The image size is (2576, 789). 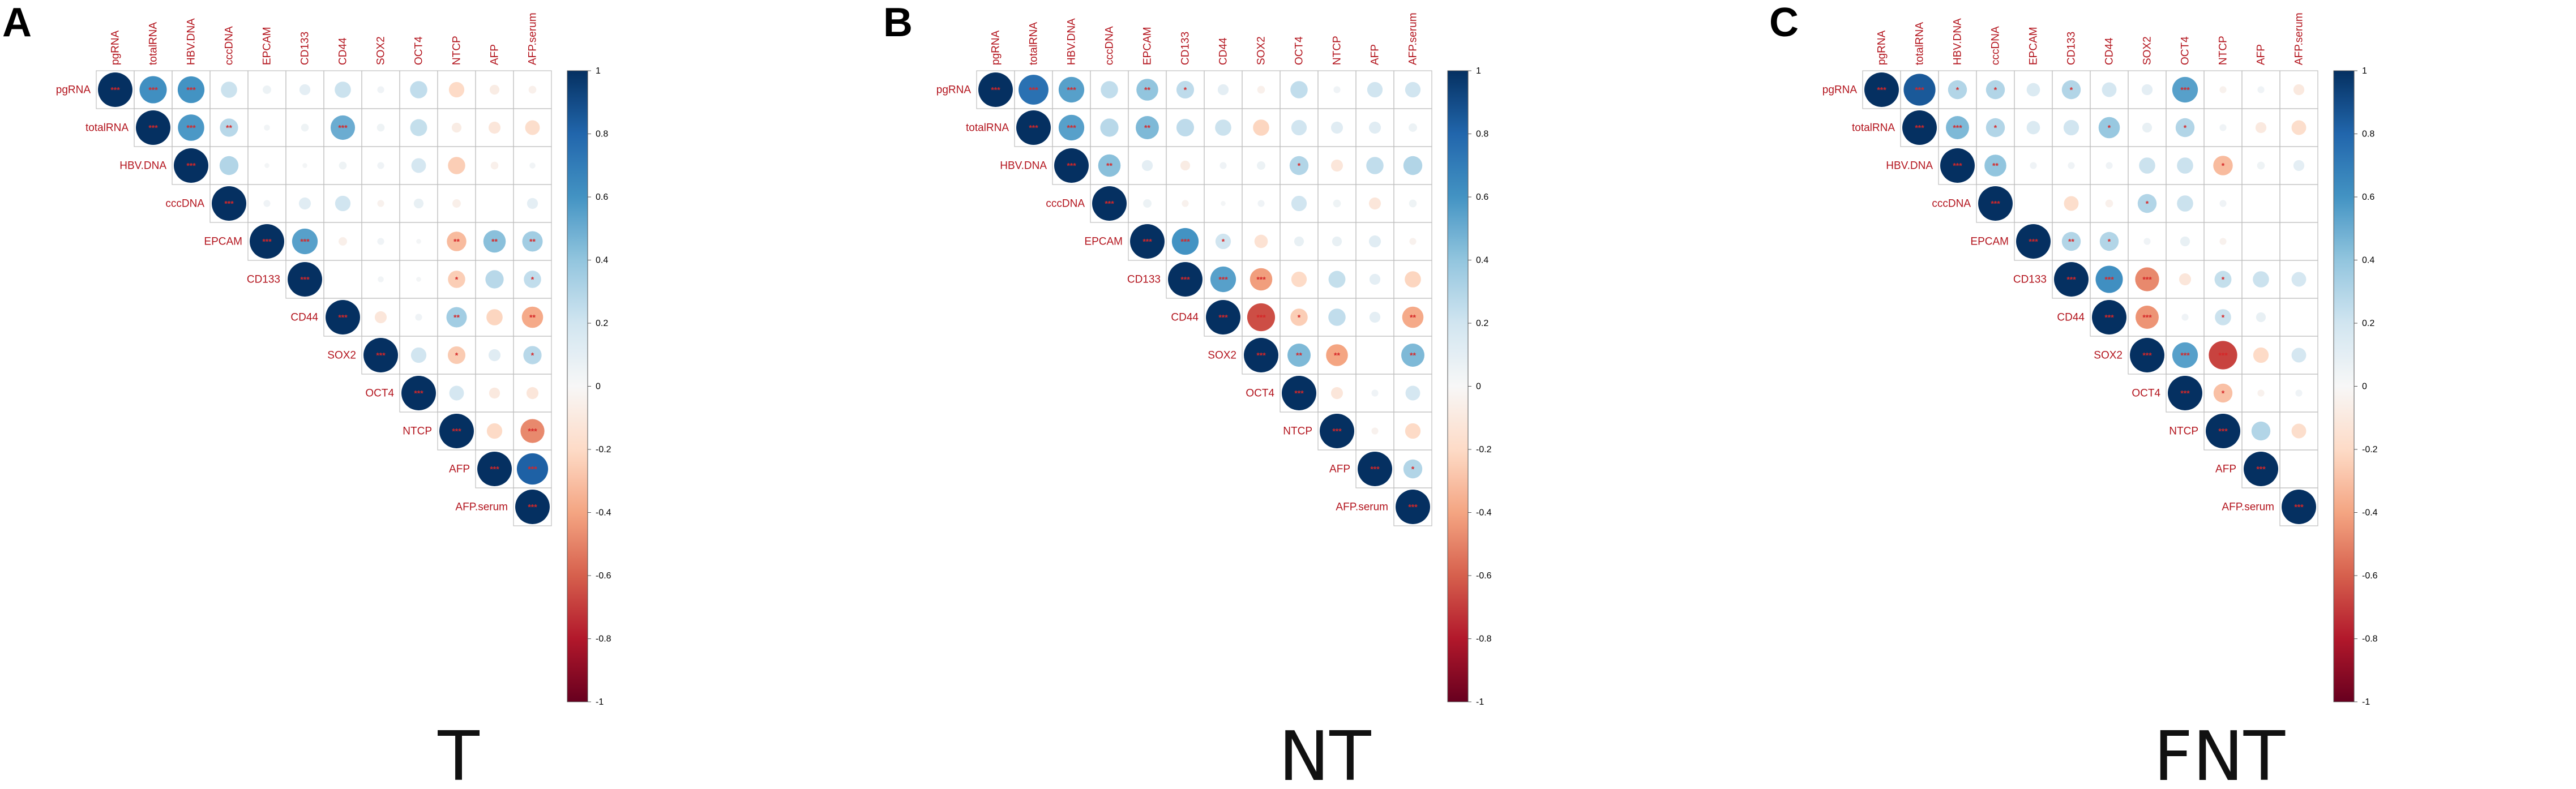 What do you see at coordinates (418, 204) in the screenshot?
I see `correlation-circle: cccDNA vs OCT4: r = 0.08` at bounding box center [418, 204].